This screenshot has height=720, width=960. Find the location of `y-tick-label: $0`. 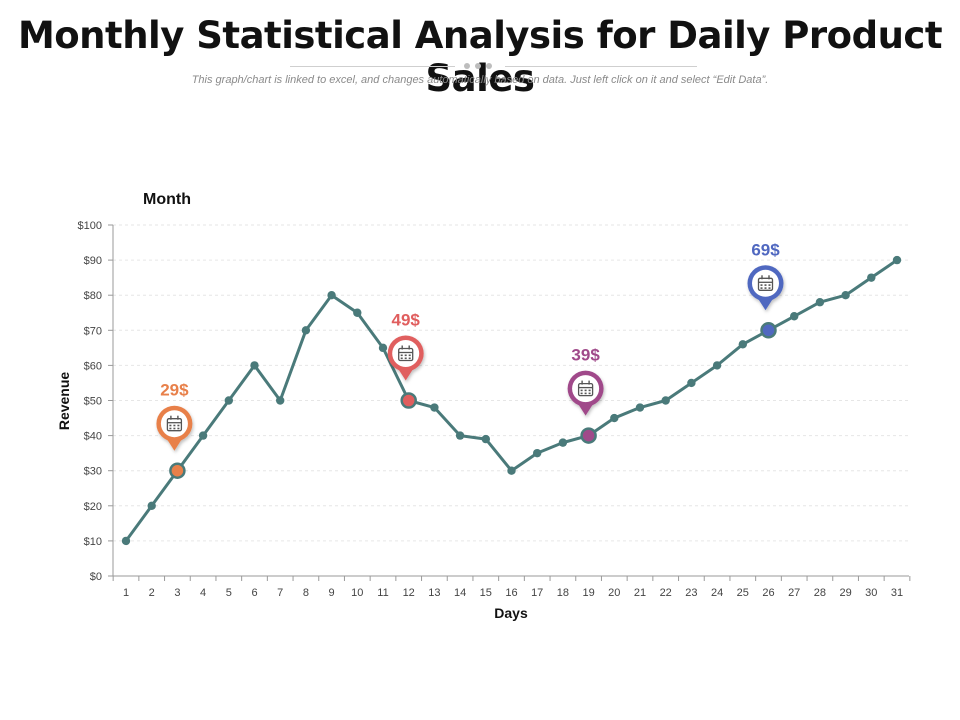

y-tick-label: $0 is located at coordinates (96, 577).